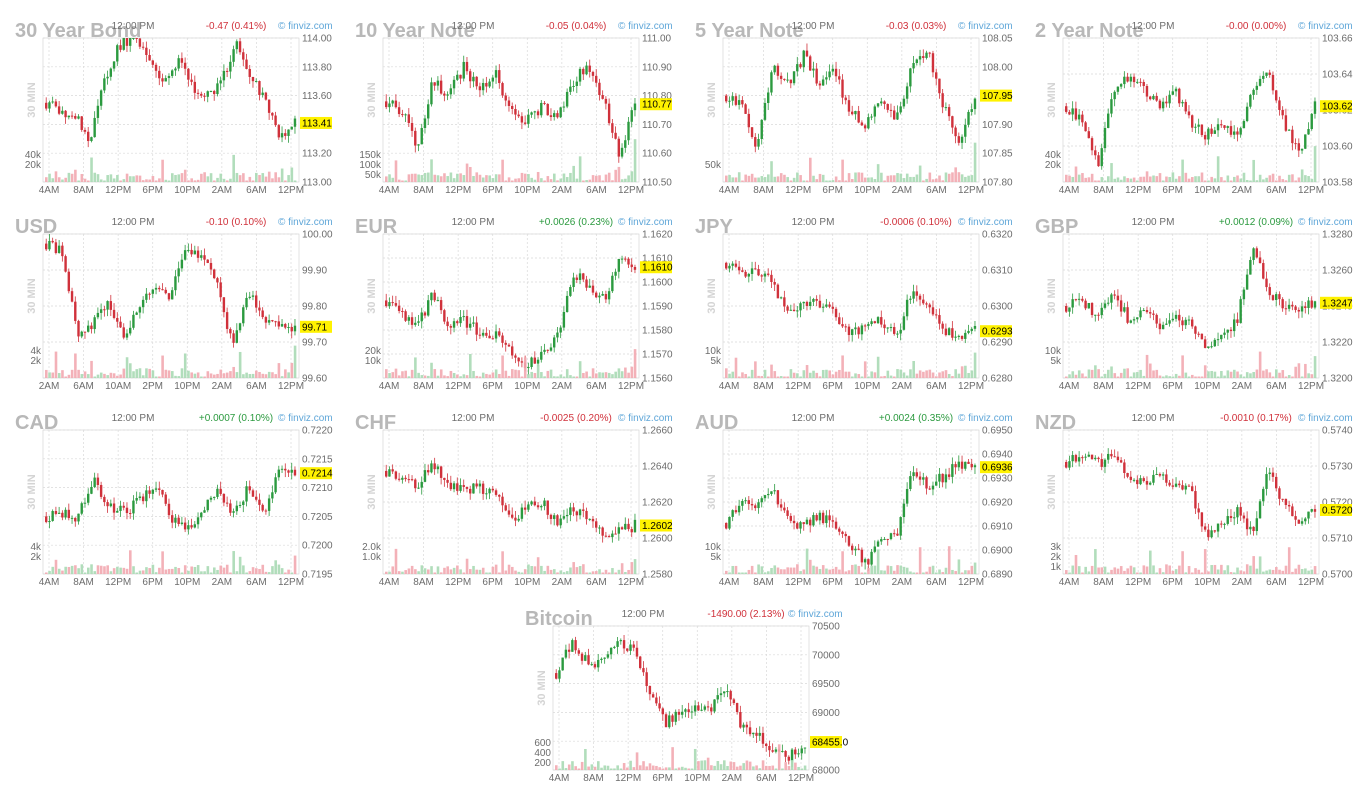 This screenshot has width=1372, height=796. I want to click on x-tick-label: 4AM, so click(559, 778).